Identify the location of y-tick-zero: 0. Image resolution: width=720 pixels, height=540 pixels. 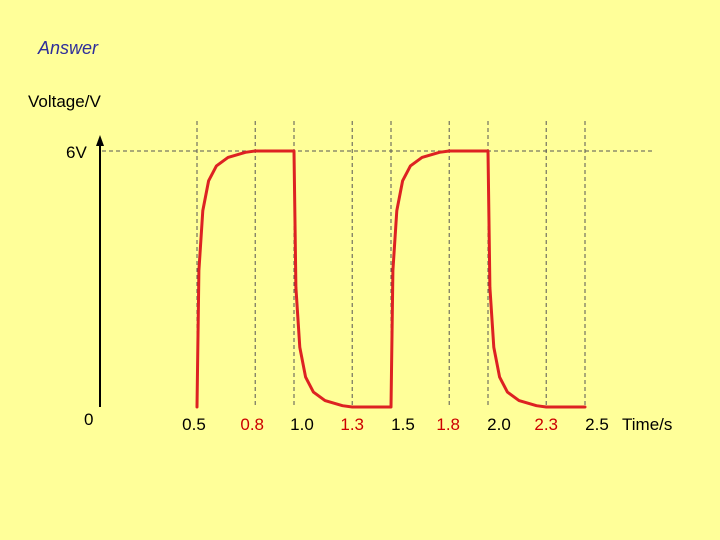
(88, 419).